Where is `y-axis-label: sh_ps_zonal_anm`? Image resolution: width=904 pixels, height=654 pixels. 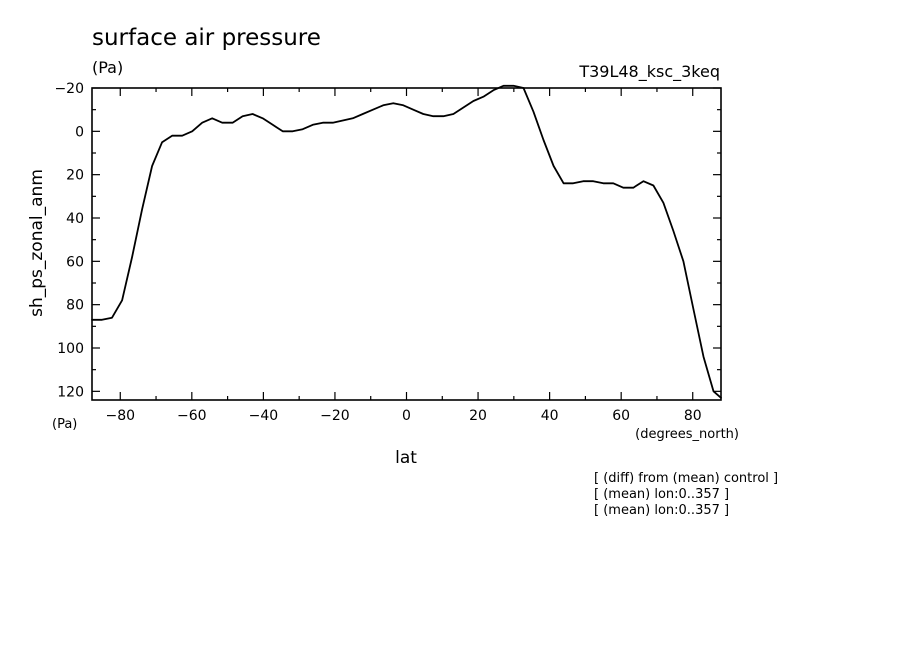 y-axis-label: sh_ps_zonal_anm is located at coordinates (37, 243).